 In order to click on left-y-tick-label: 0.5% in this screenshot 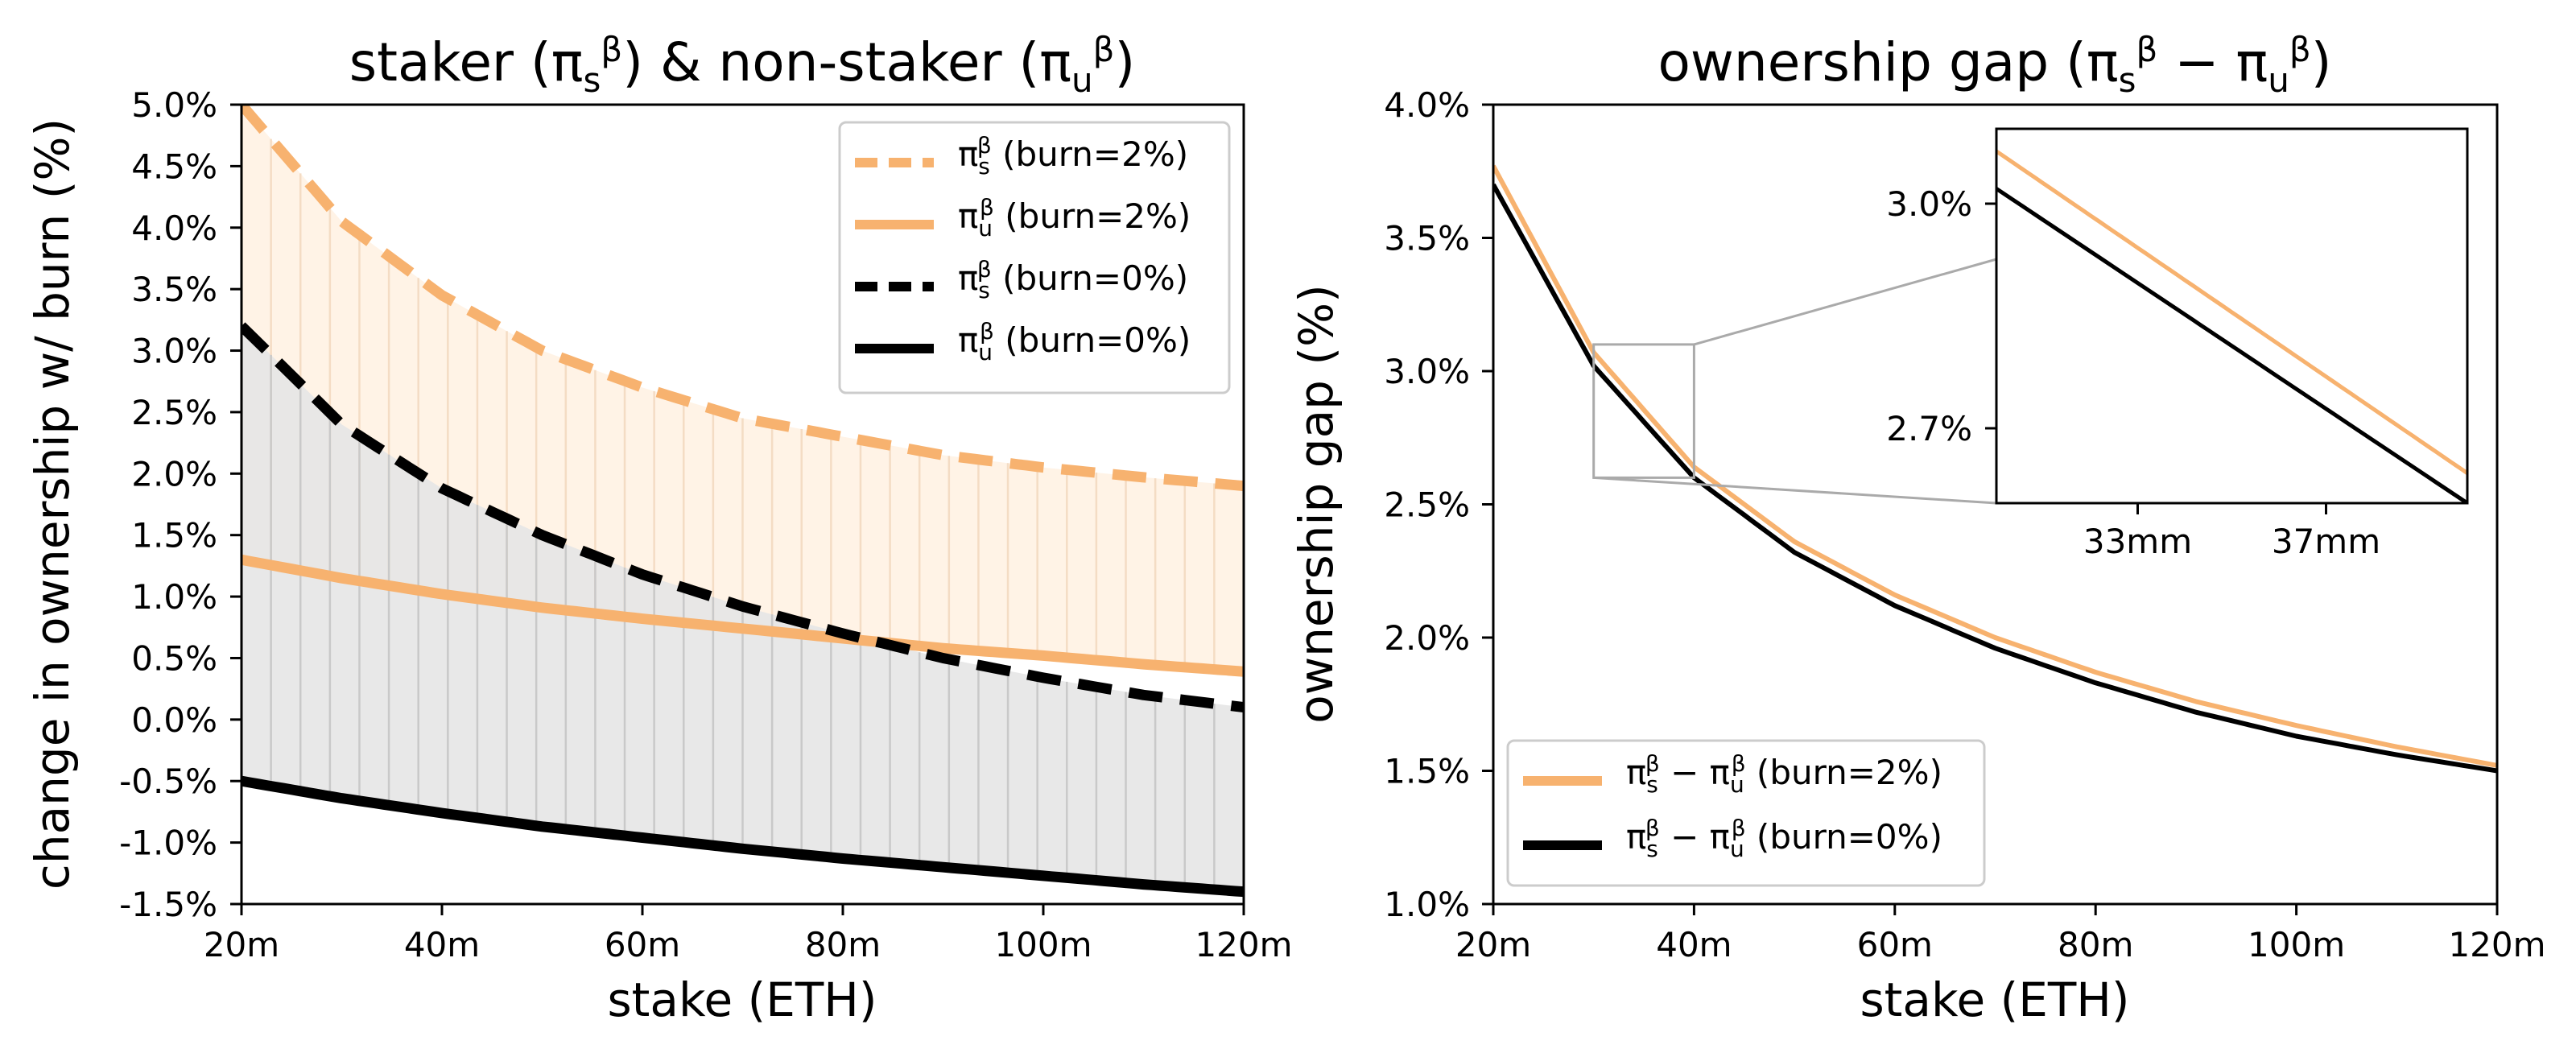, I will do `click(174, 658)`.